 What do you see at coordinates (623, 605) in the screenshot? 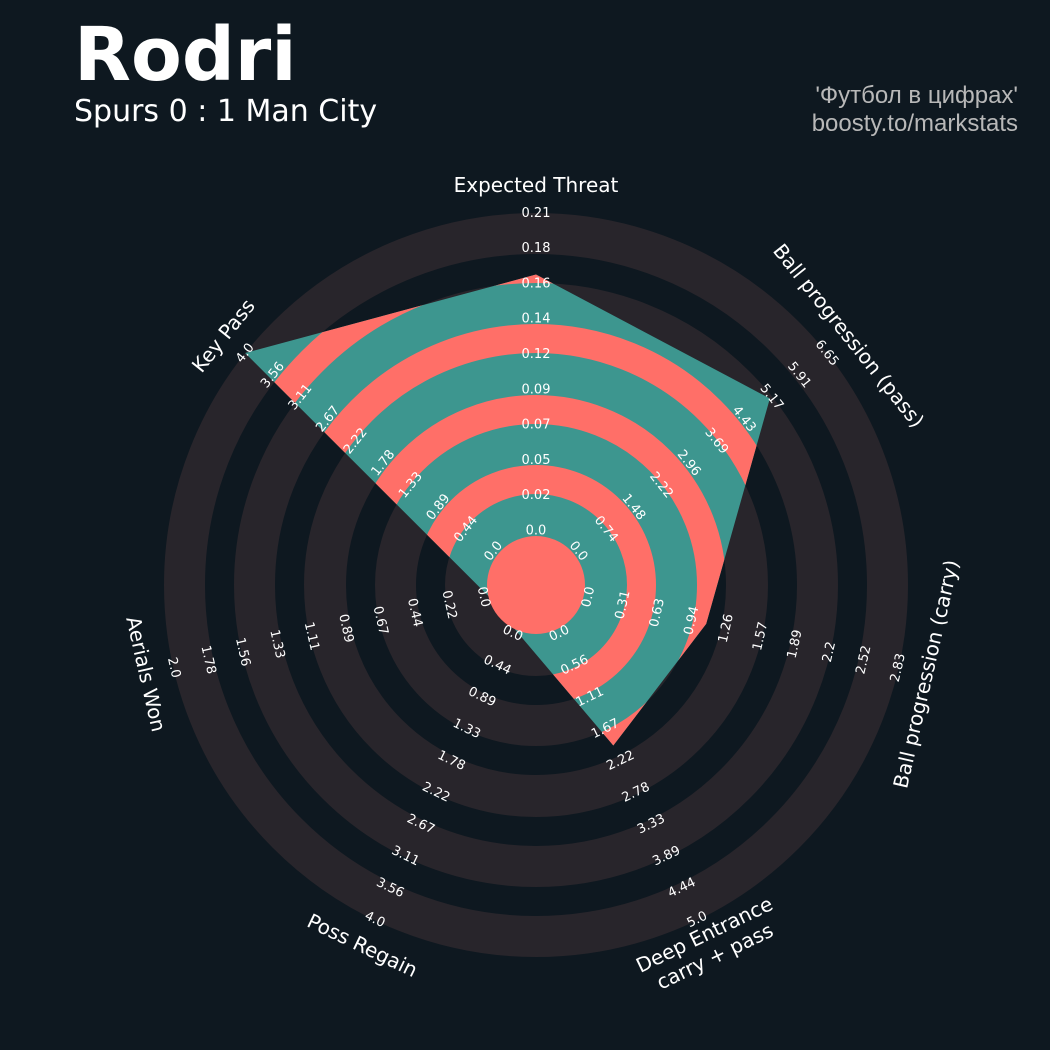
I see `tick-label: 0.31` at bounding box center [623, 605].